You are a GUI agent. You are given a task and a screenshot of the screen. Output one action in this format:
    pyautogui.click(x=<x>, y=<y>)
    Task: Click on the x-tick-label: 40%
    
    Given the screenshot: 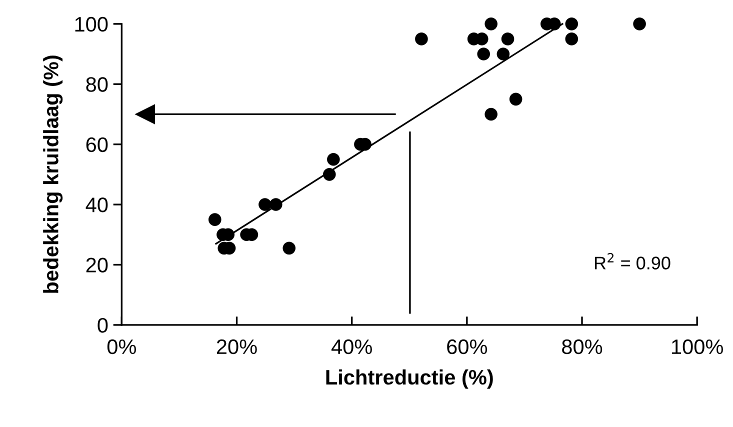 What is the action you would take?
    pyautogui.click(x=351, y=346)
    